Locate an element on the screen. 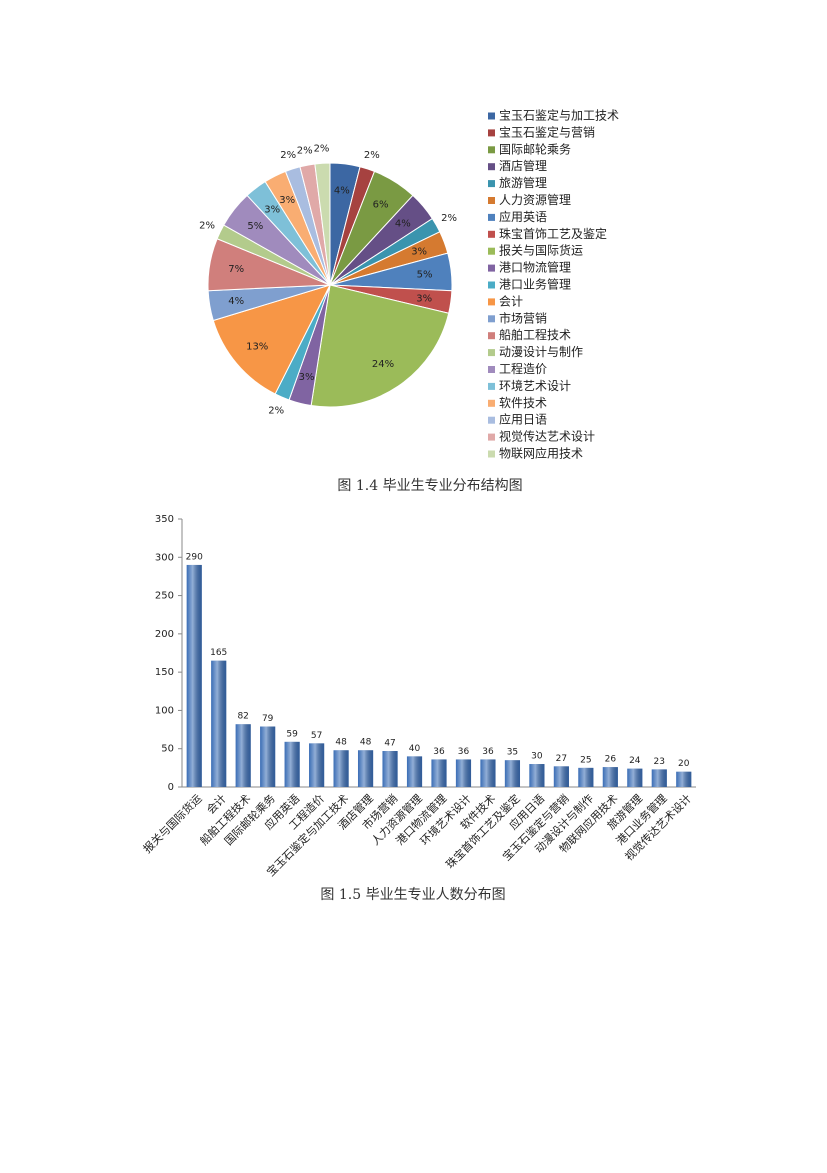 The image size is (827, 1173). data-label: 26 is located at coordinates (611, 760).